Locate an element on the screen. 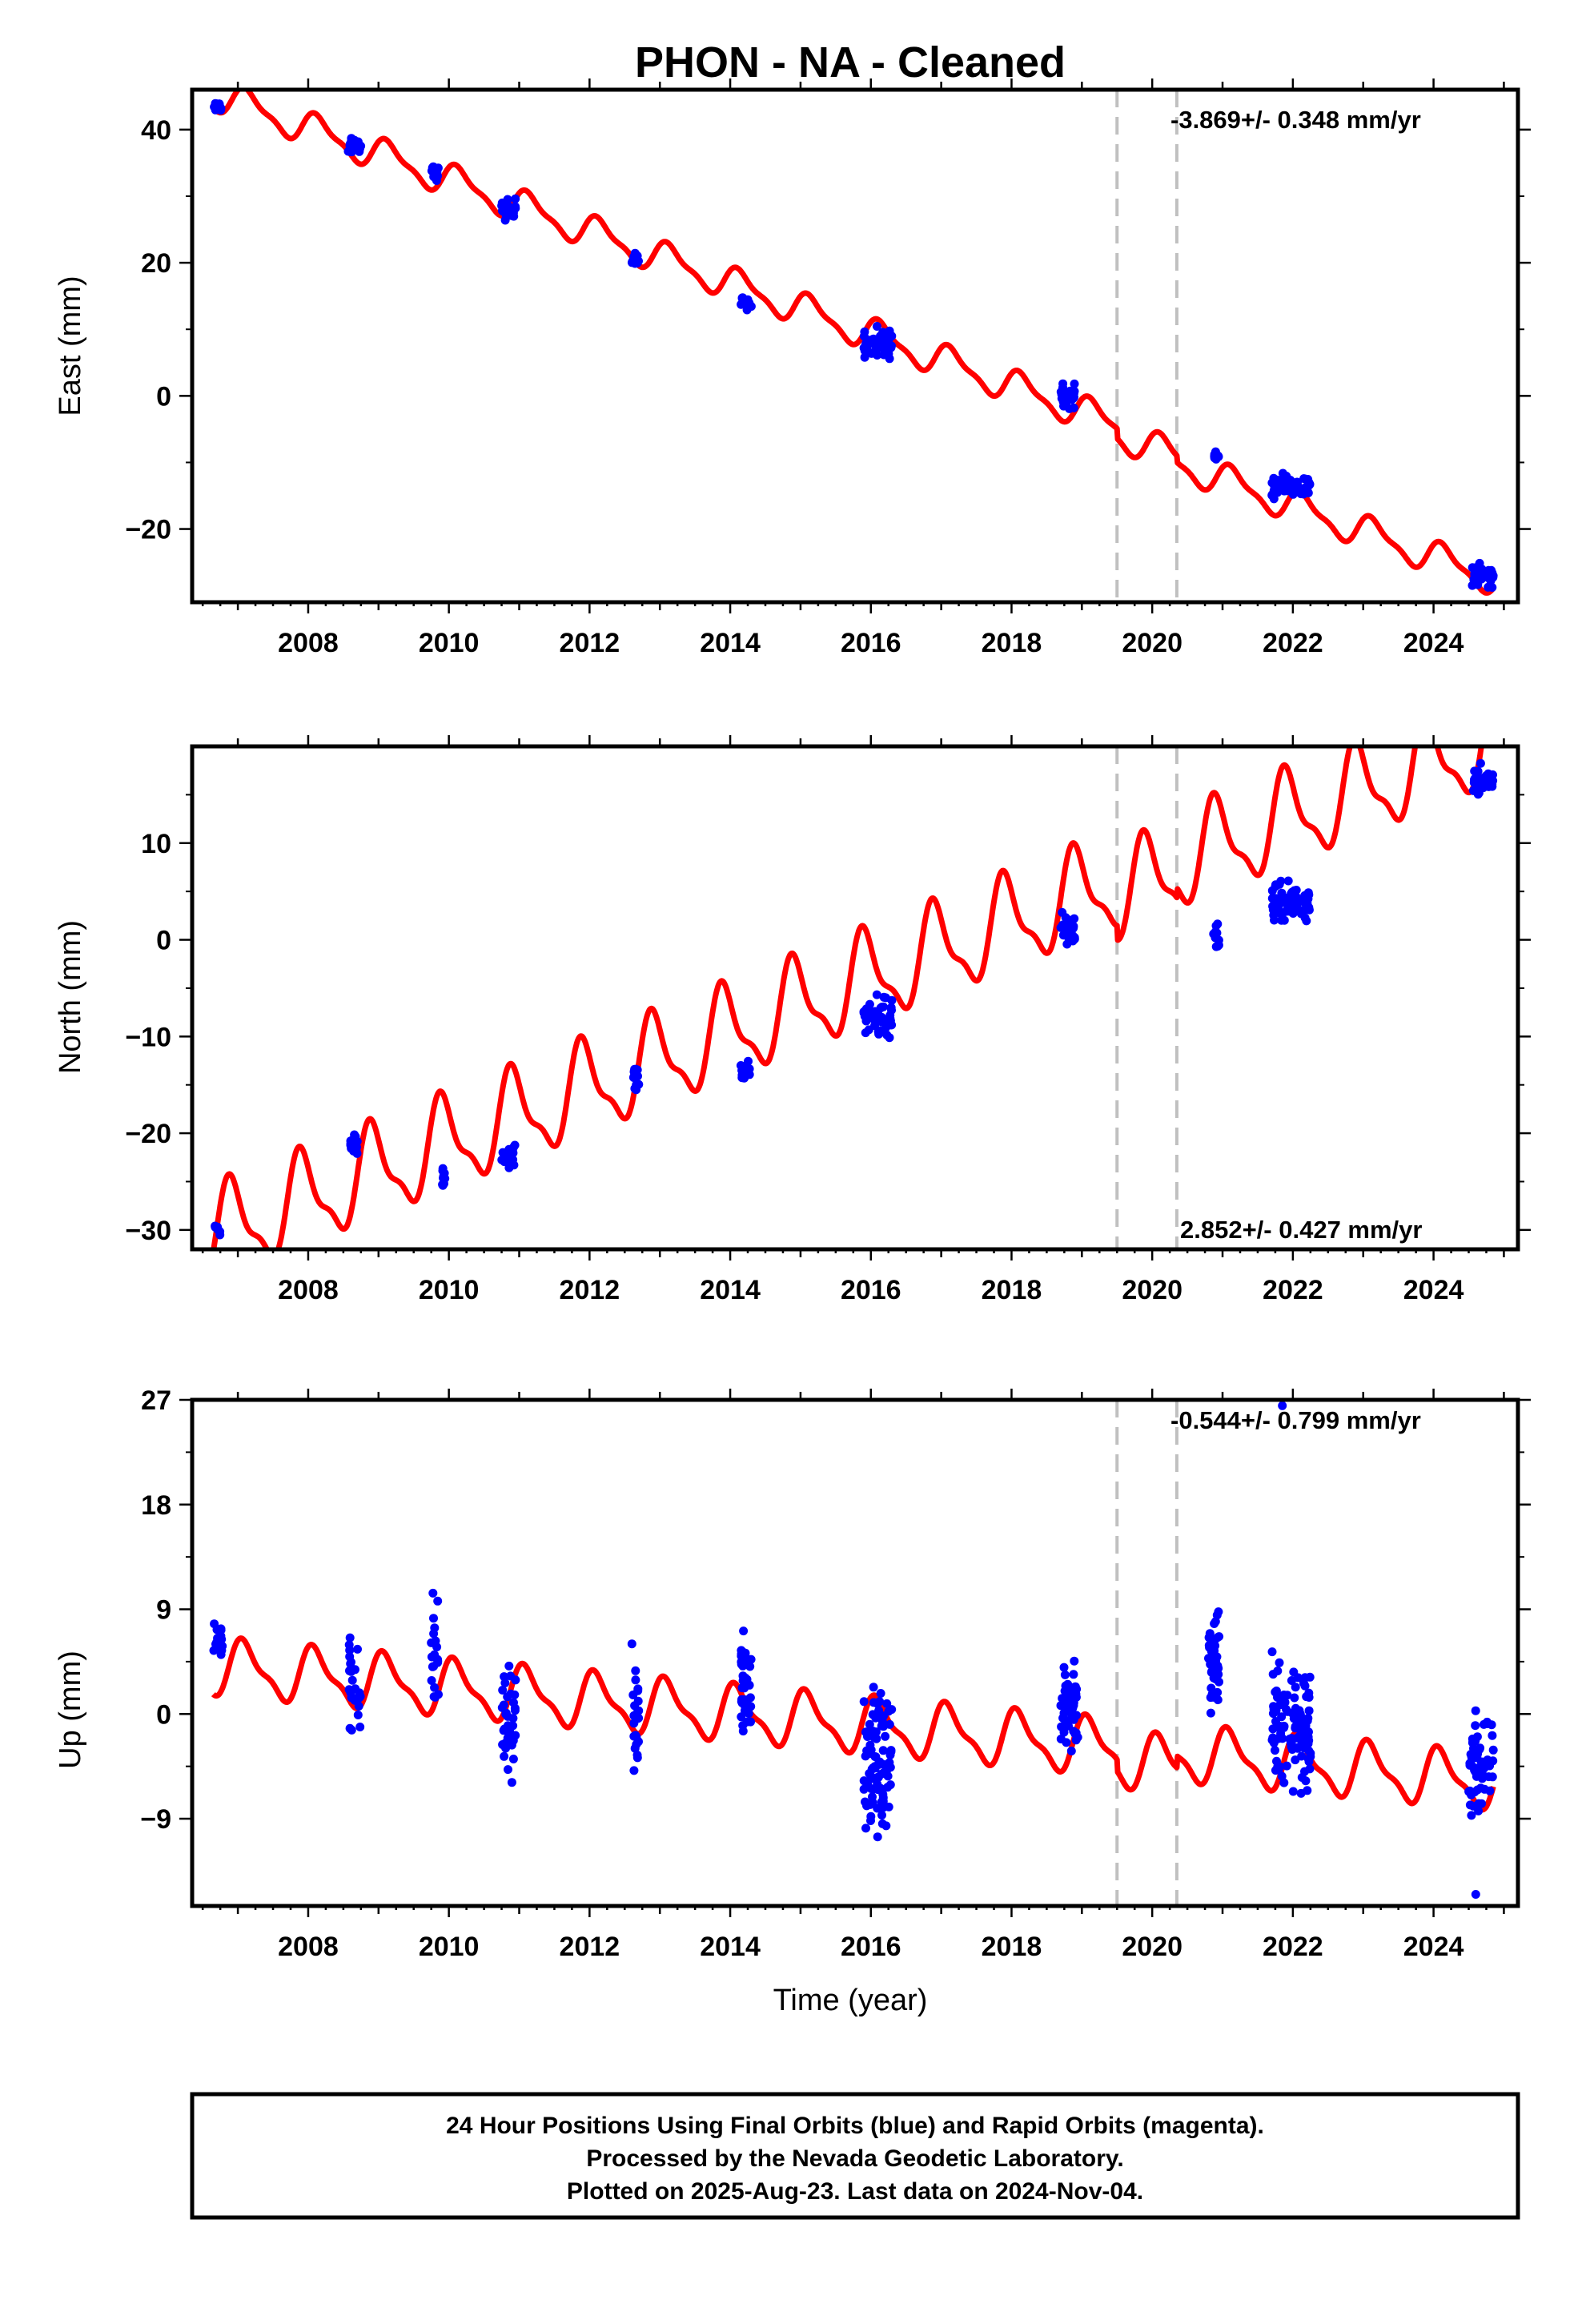 This screenshot has width=1582, height=2324. east-x-tick-label: 2018 is located at coordinates (1012, 643).